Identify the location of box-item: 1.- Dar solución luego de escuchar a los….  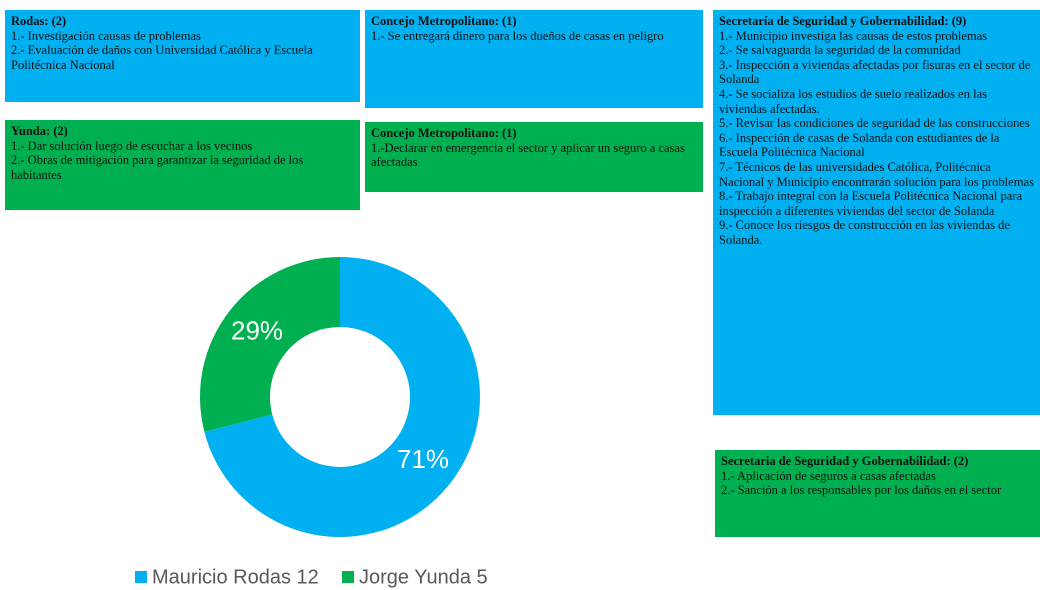
(132, 145).